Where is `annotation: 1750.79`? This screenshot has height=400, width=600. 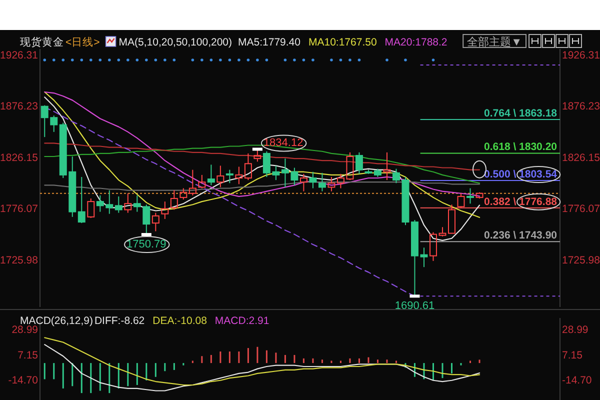
annotation: 1750.79 is located at coordinates (146, 244).